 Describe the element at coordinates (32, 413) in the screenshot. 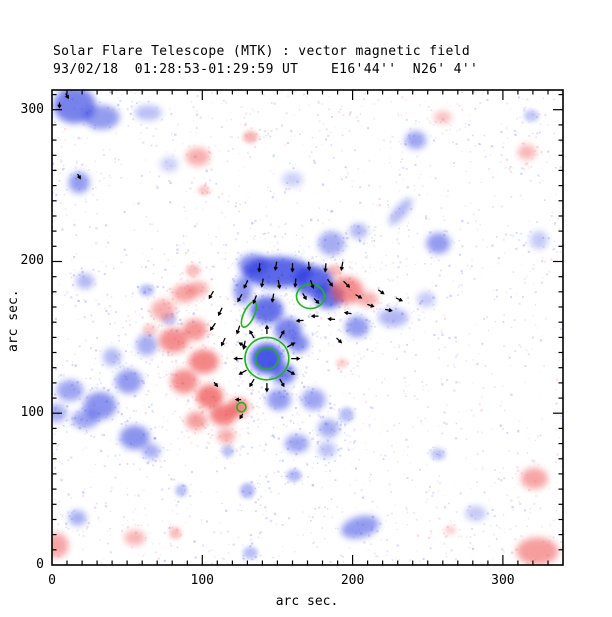

I see `y-tick-label: 100` at that location.